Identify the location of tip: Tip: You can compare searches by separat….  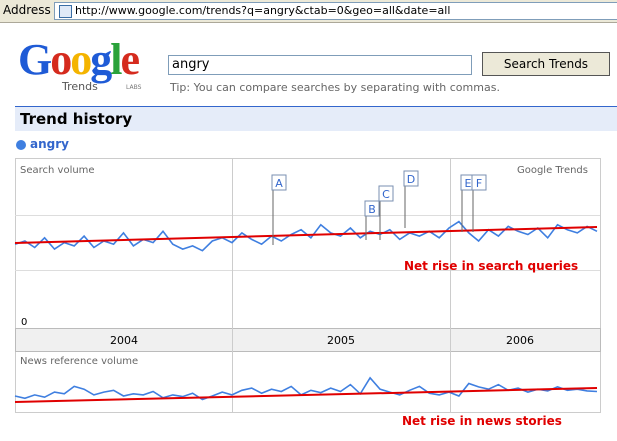
(335, 87).